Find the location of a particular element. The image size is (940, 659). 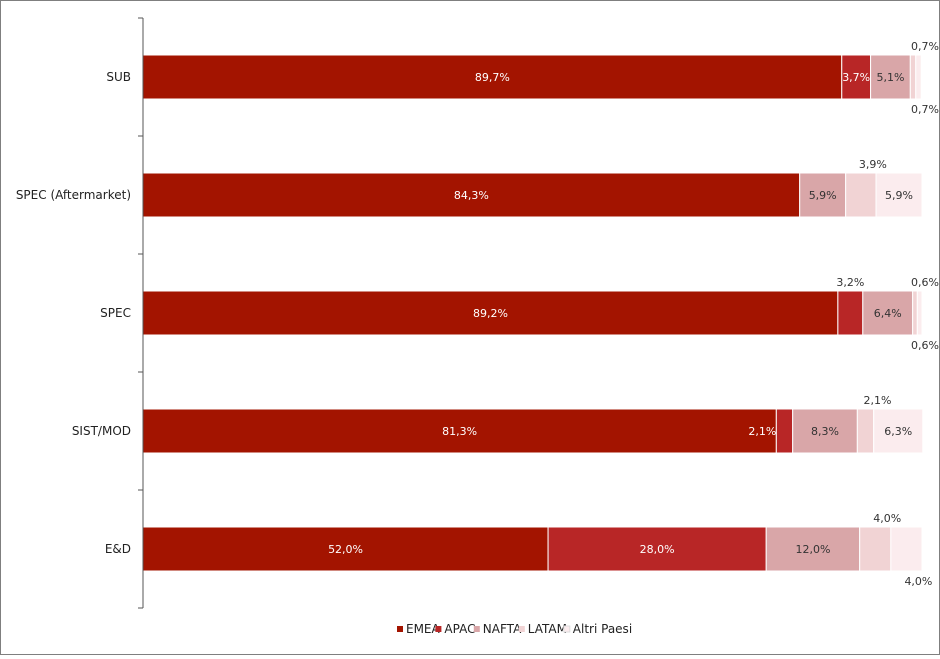

legend-label: NAFTA is located at coordinates (502, 629).